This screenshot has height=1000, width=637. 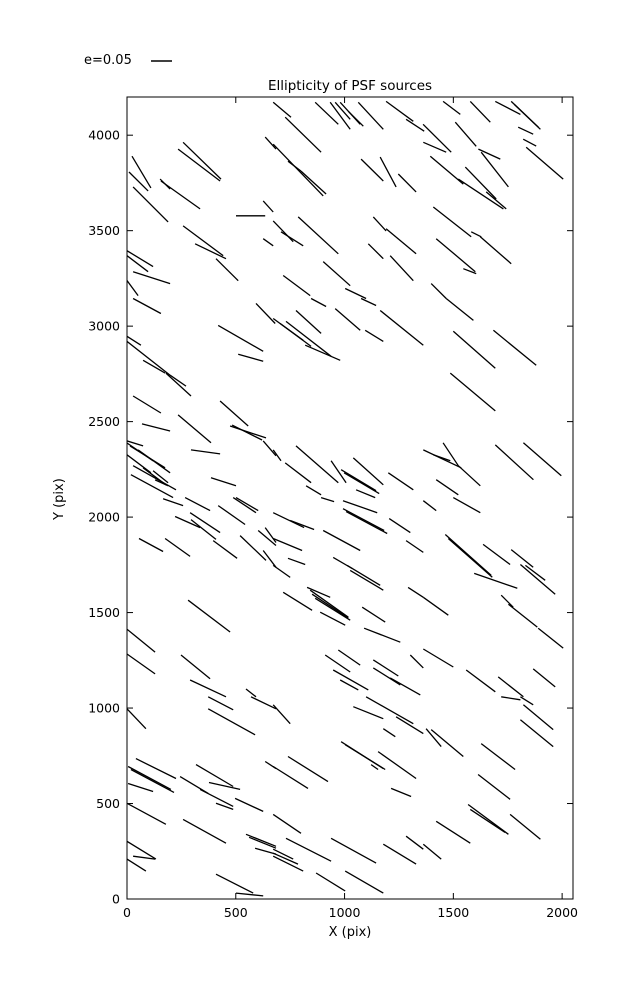 What do you see at coordinates (108, 803) in the screenshot?
I see `y-tick-label: 500` at bounding box center [108, 803].